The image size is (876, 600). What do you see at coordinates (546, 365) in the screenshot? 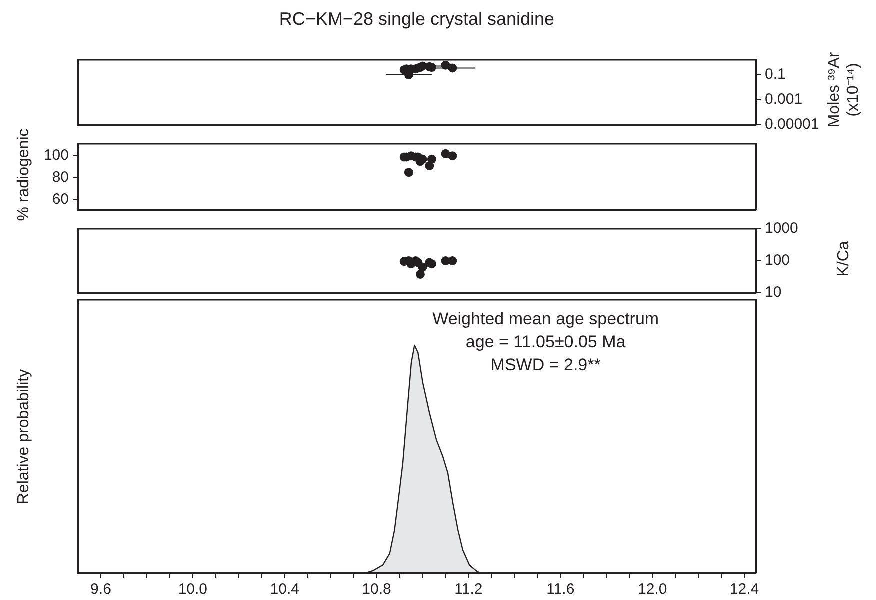
I see `annotation: MSWD = 2.9**` at bounding box center [546, 365].